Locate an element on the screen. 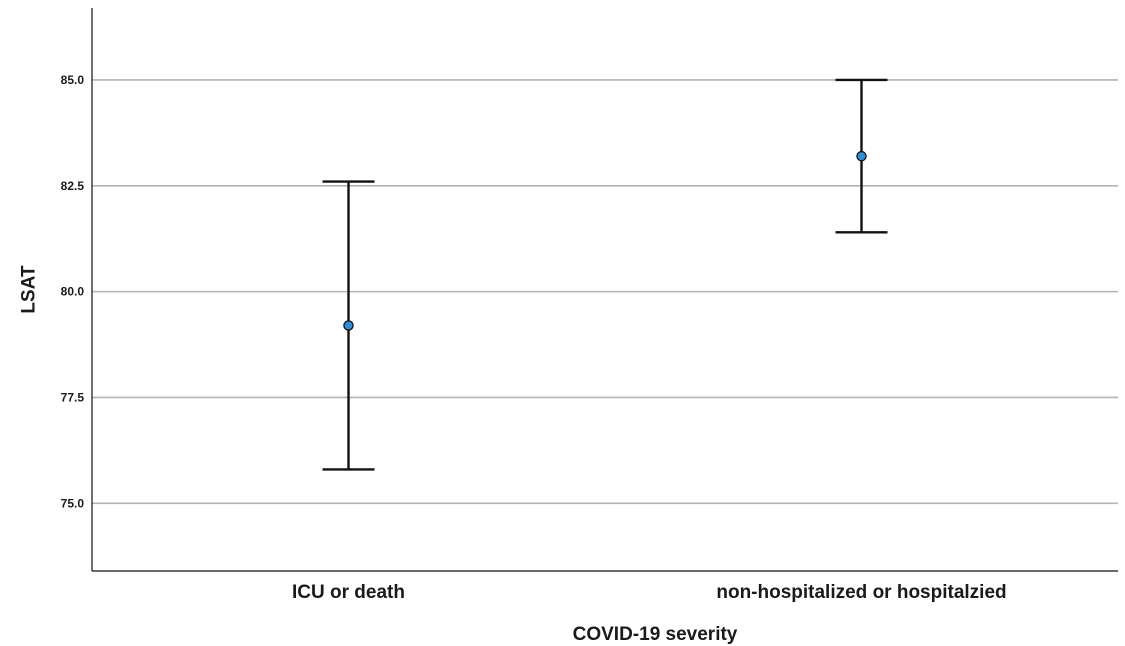 This screenshot has width=1125, height=646. y-tick-label: 75.0 is located at coordinates (73, 503).